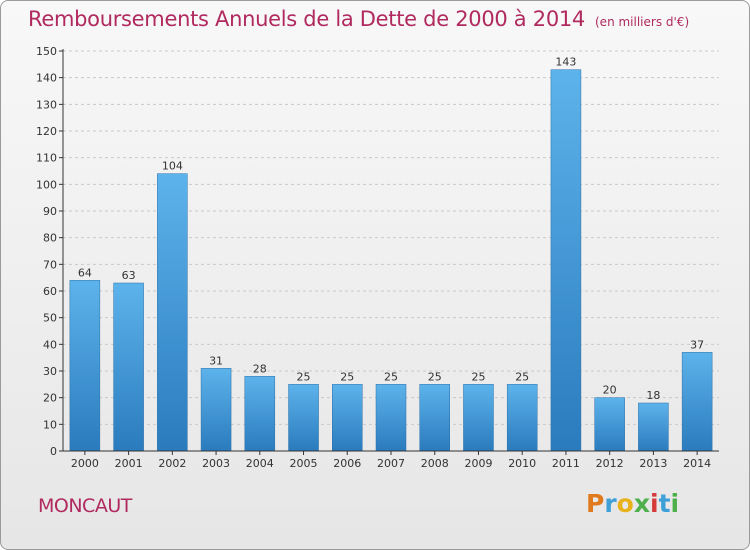  What do you see at coordinates (664, 503) in the screenshot?
I see `logo-letter: t` at bounding box center [664, 503].